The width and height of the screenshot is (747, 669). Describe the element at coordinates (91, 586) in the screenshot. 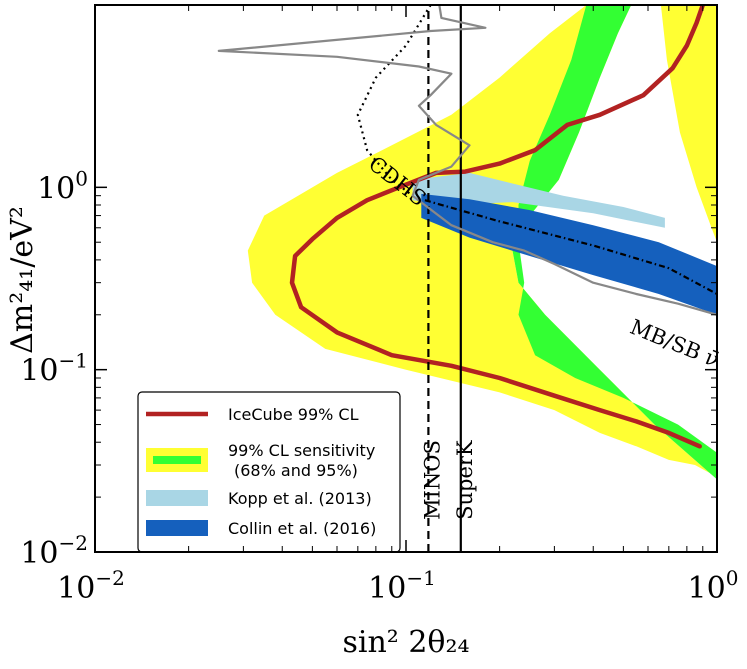

I see `x-tick-label: 10⁻²` at that location.